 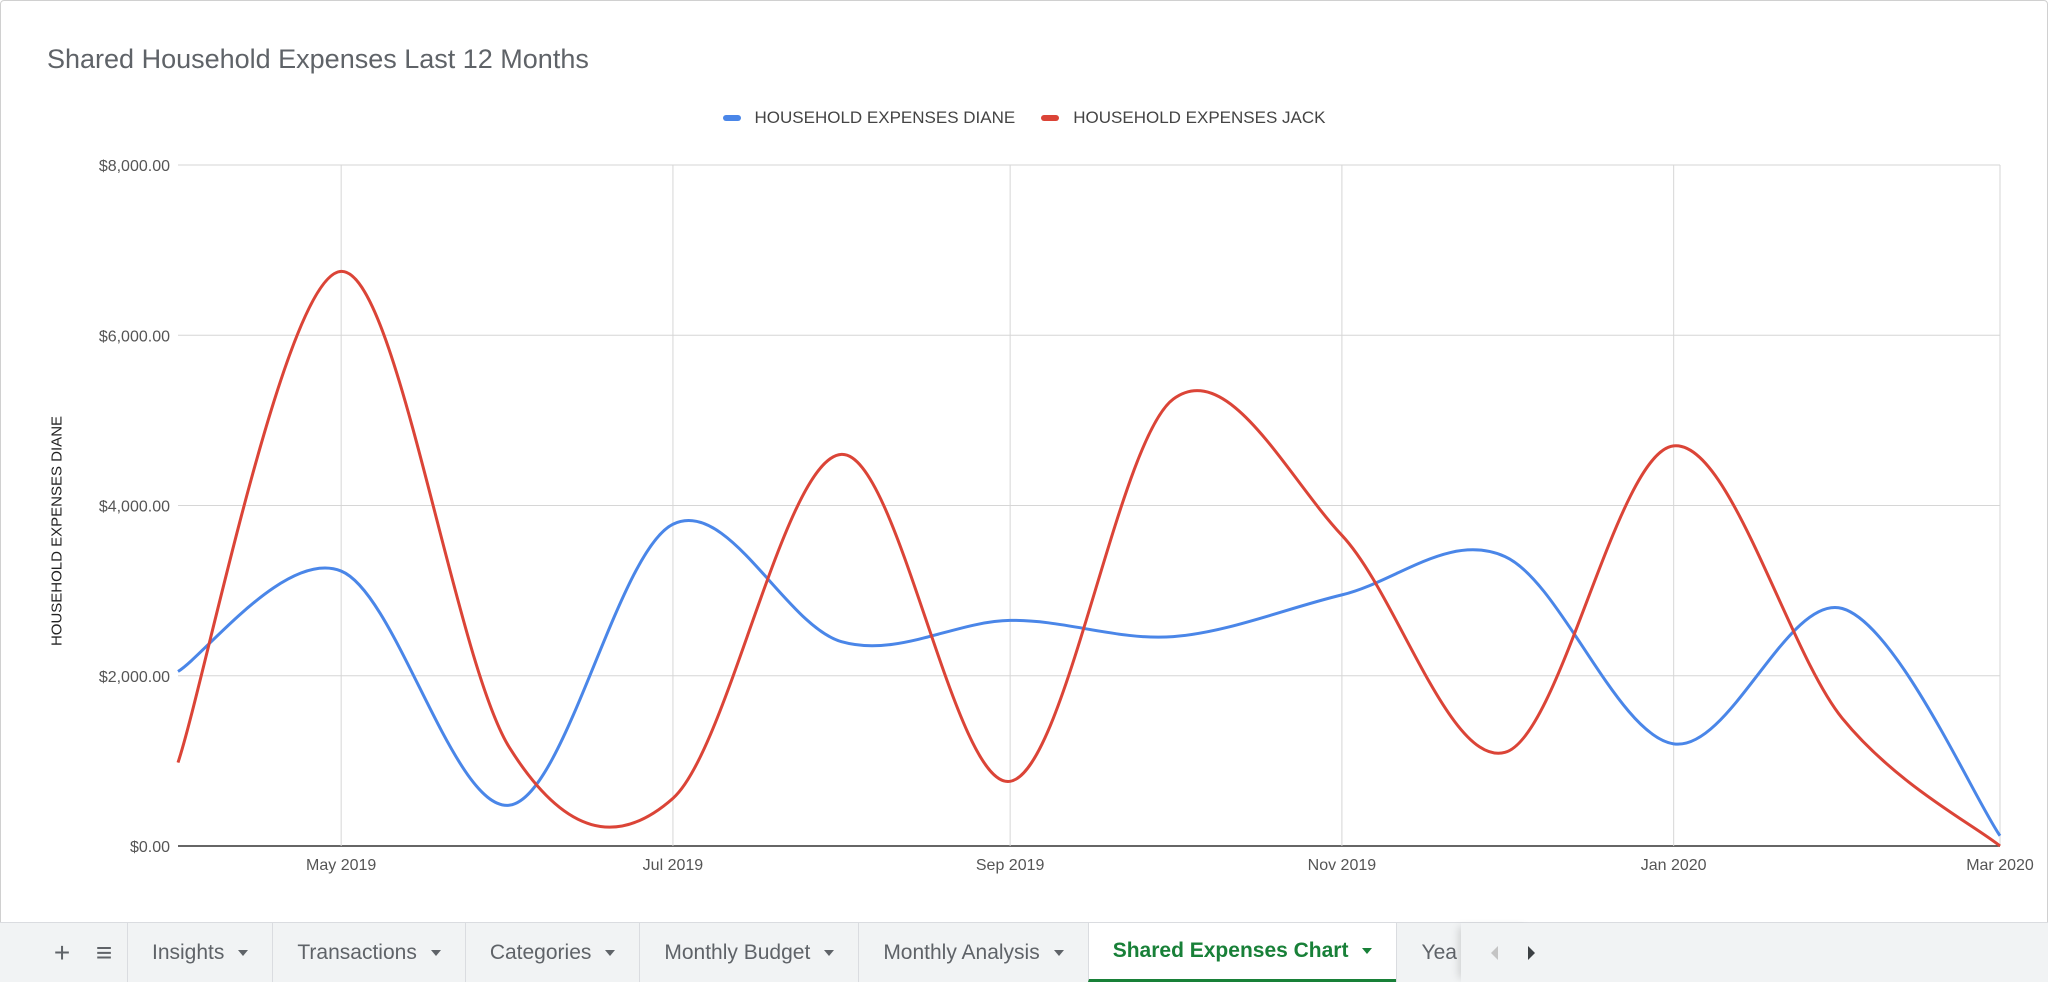 What do you see at coordinates (134, 677) in the screenshot?
I see `y-tick-label: $2,000.00` at bounding box center [134, 677].